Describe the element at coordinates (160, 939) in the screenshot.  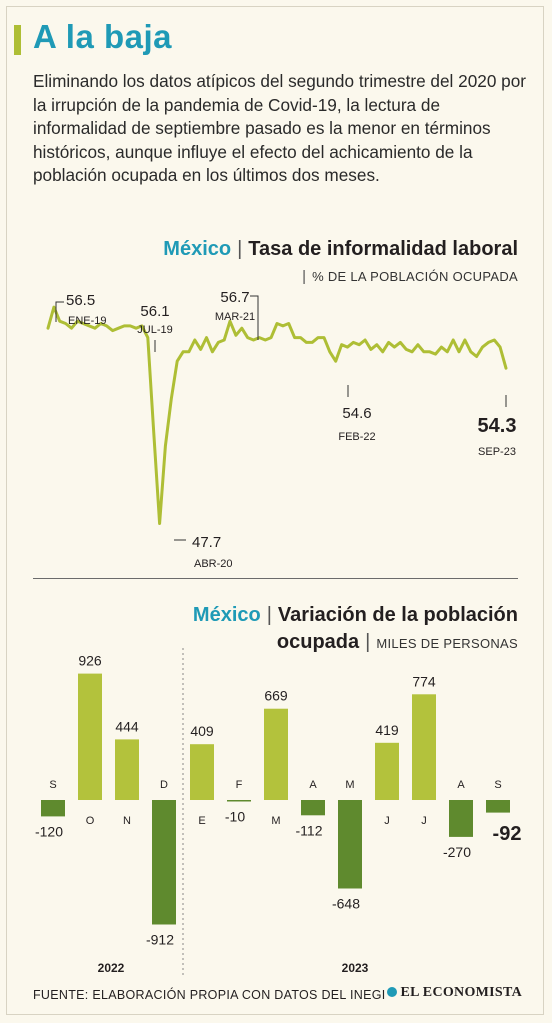
I see `value-label: -912` at that location.